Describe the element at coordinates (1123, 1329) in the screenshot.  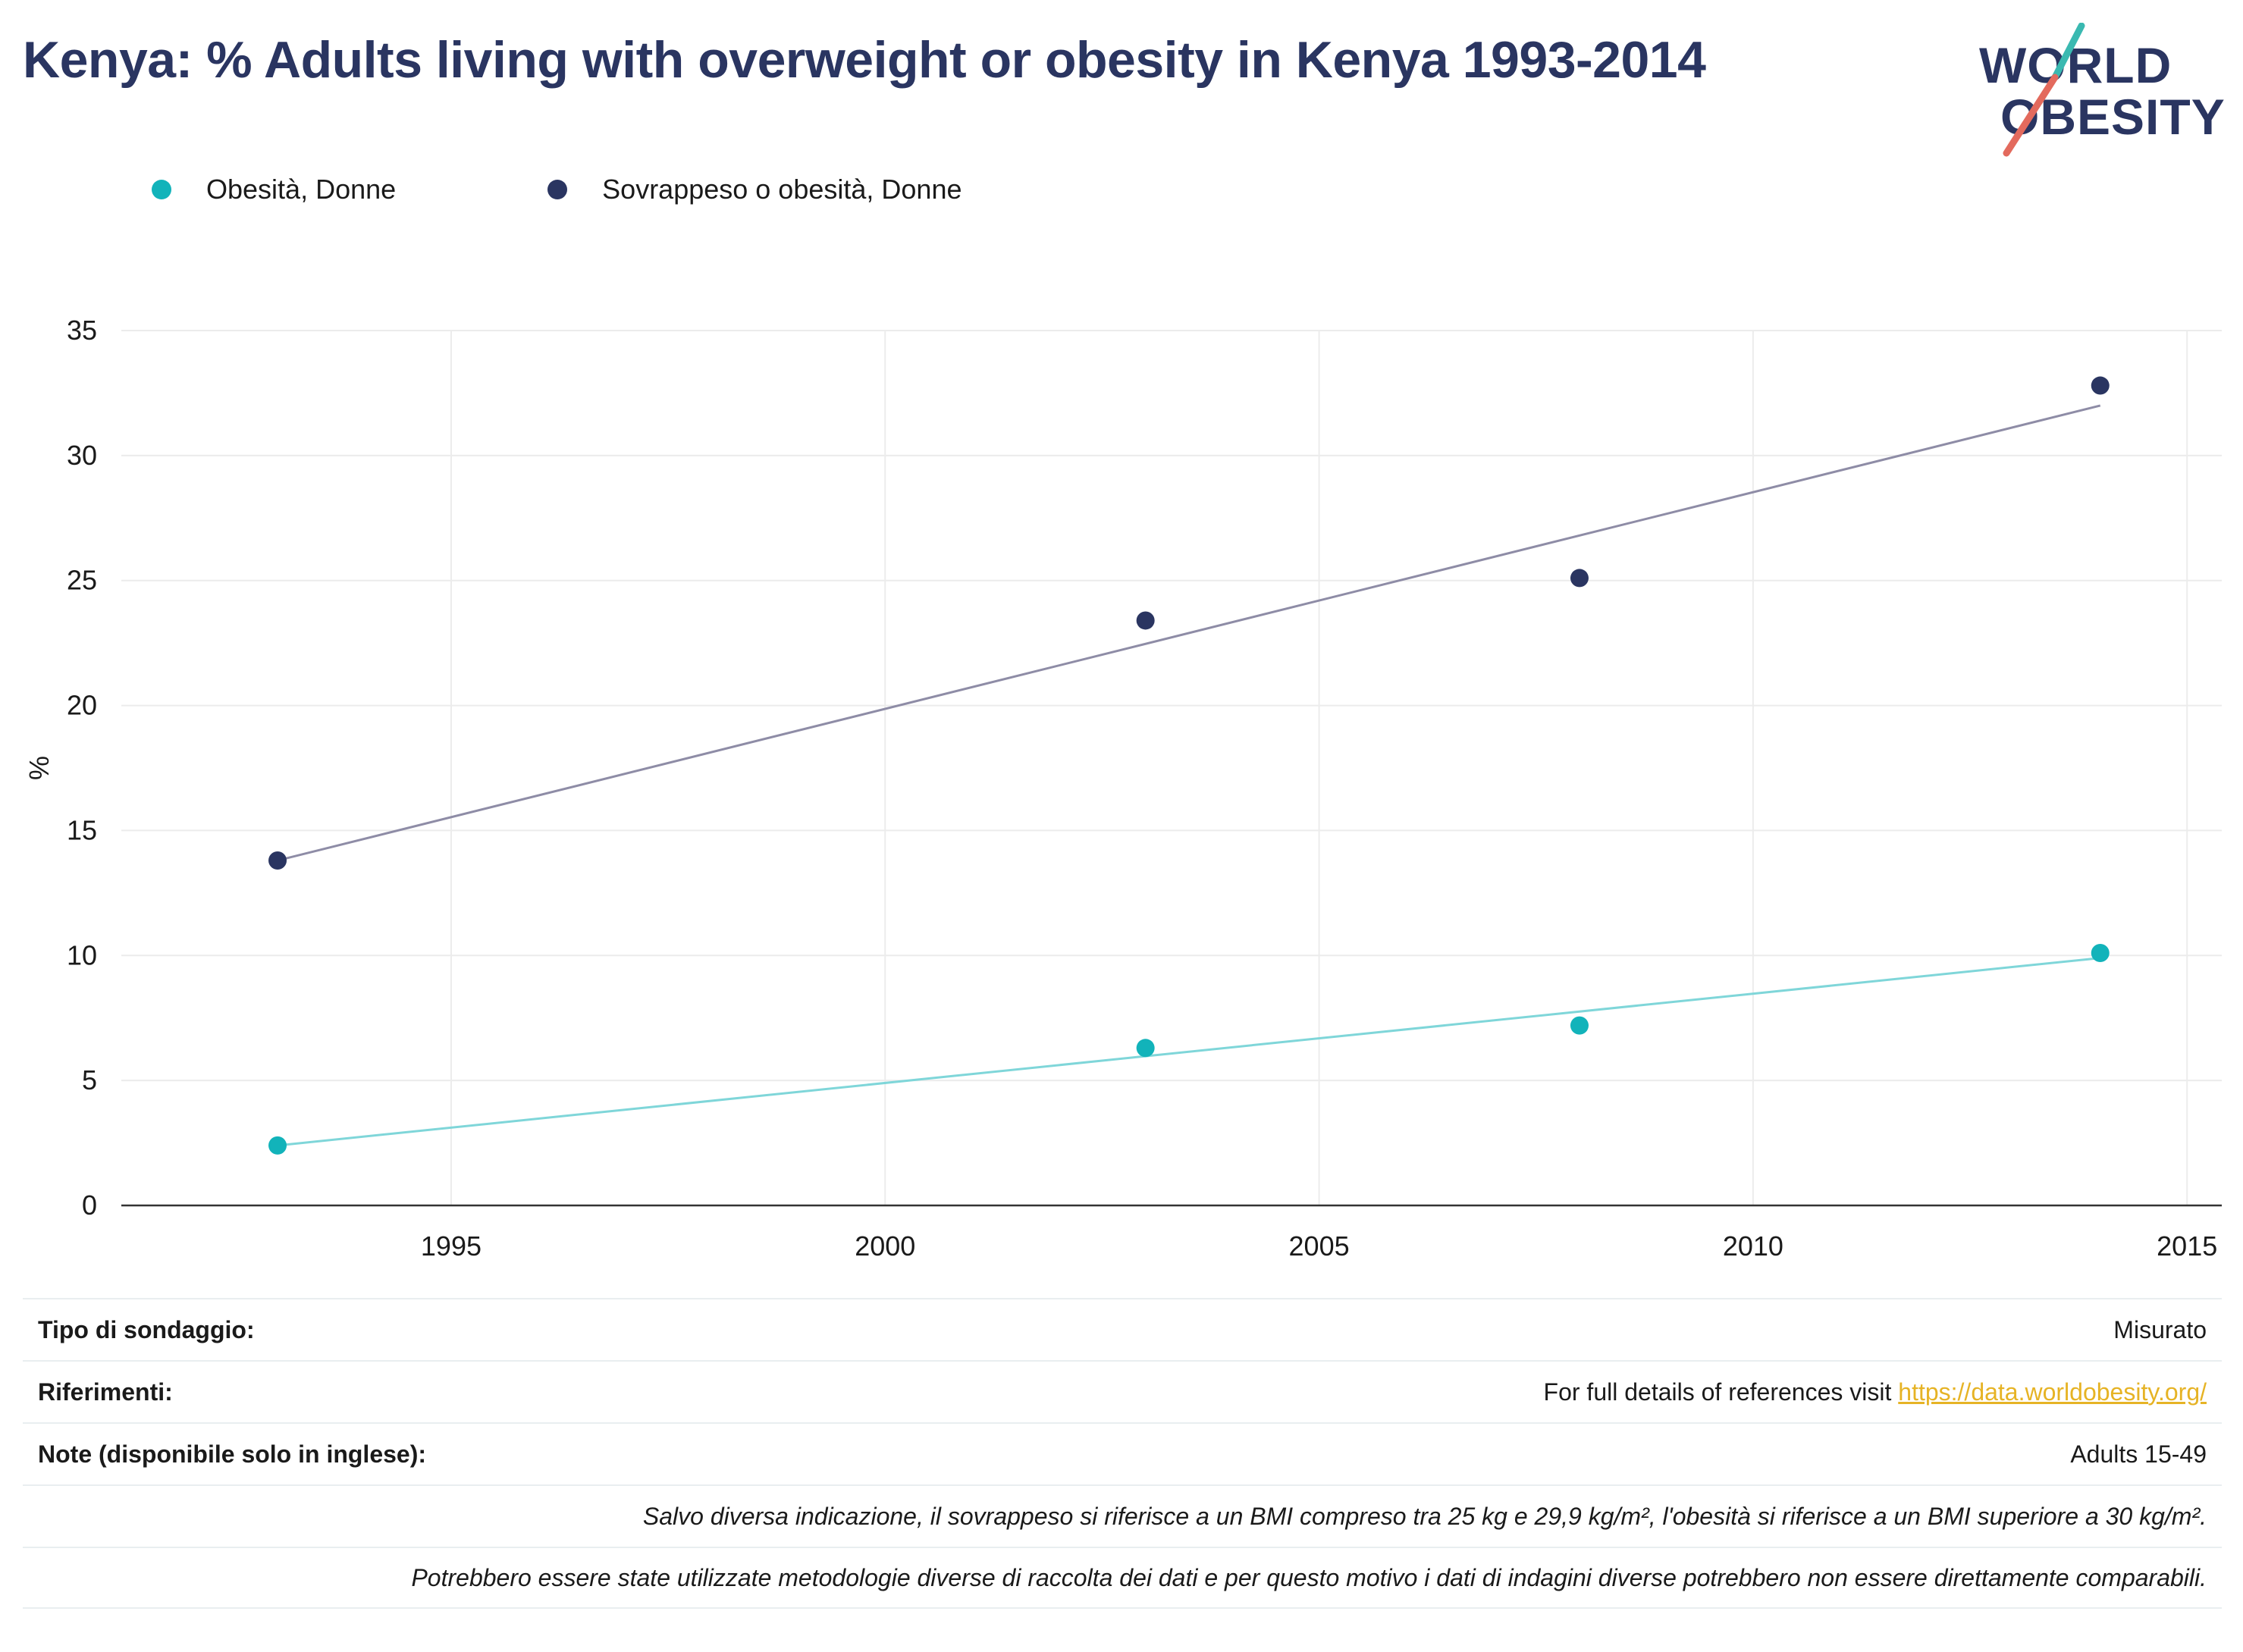
I see `footer-row-survey-type: Tipo di sondaggio: Misurato` at that location.